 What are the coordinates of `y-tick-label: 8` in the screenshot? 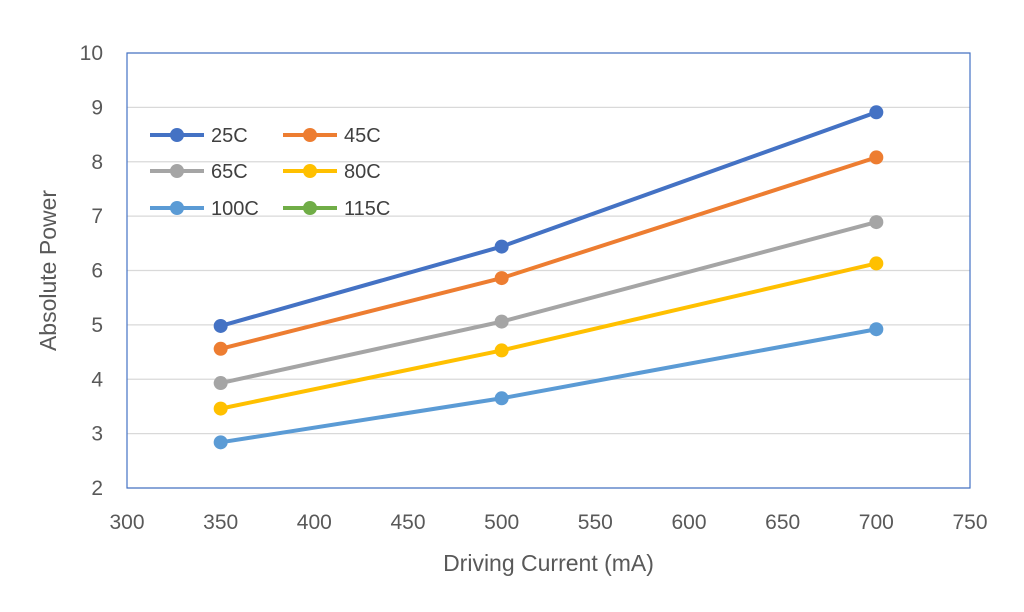 It's located at (97, 162).